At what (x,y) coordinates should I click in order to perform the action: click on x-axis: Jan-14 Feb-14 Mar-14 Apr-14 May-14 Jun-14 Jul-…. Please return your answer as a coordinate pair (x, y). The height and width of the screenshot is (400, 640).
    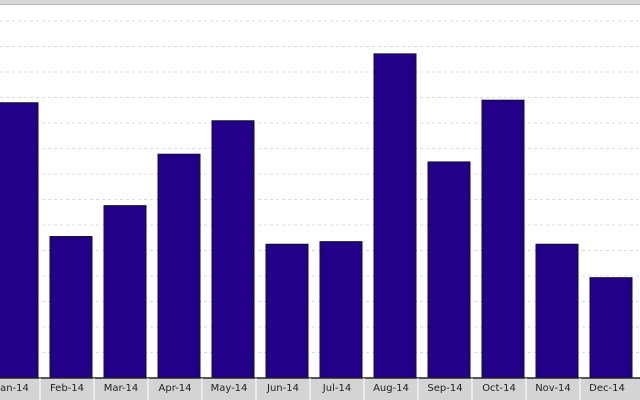
    Looking at the image, I should click on (320, 388).